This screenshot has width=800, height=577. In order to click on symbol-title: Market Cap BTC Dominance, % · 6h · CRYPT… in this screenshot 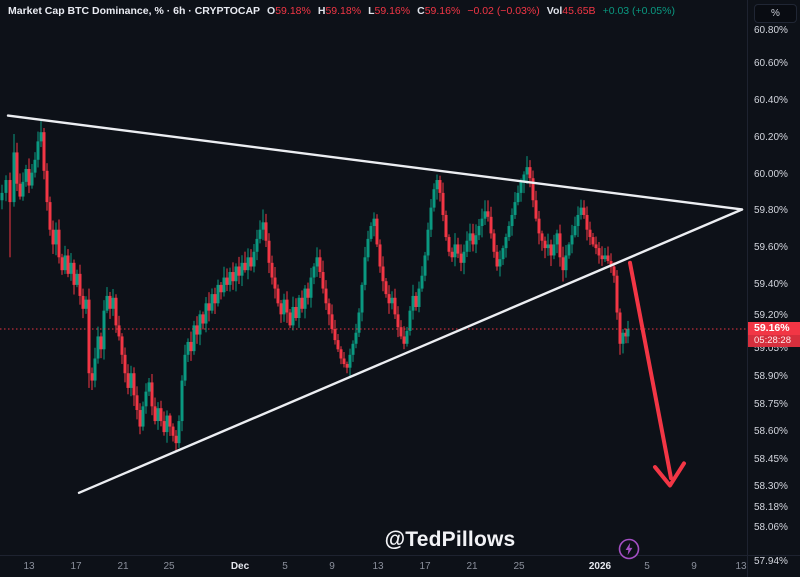, I will do `click(134, 11)`.